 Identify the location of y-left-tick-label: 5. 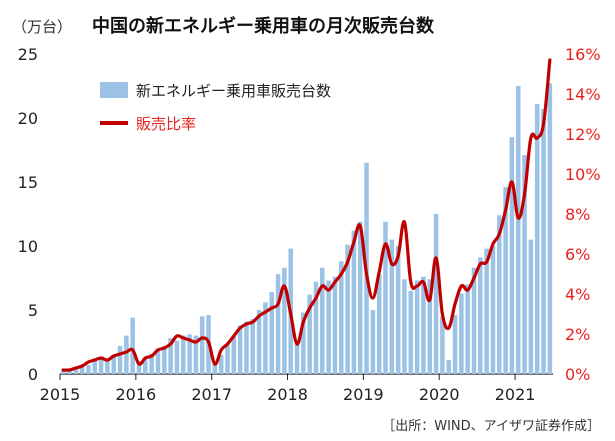
(33, 310).